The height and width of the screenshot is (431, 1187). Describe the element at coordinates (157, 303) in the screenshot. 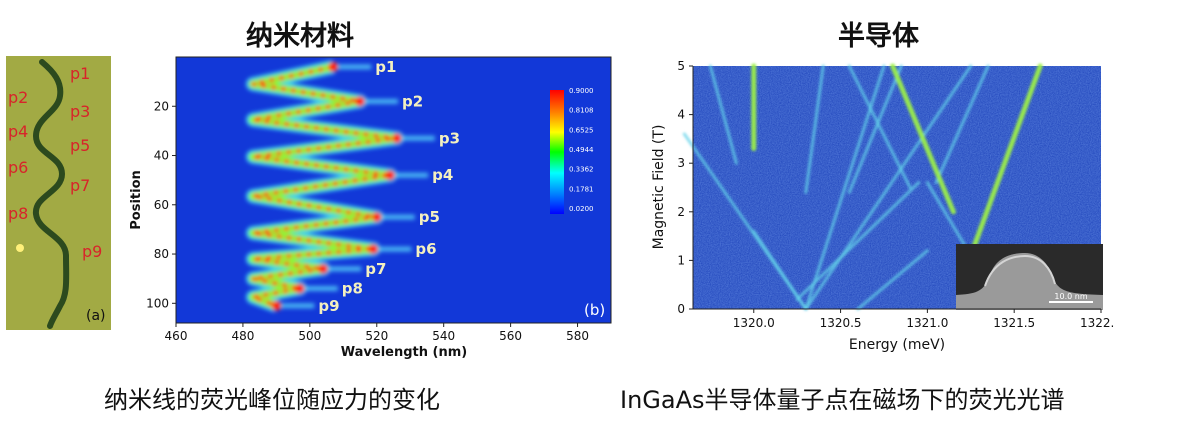

I see `b-ytick-label: 100` at that location.